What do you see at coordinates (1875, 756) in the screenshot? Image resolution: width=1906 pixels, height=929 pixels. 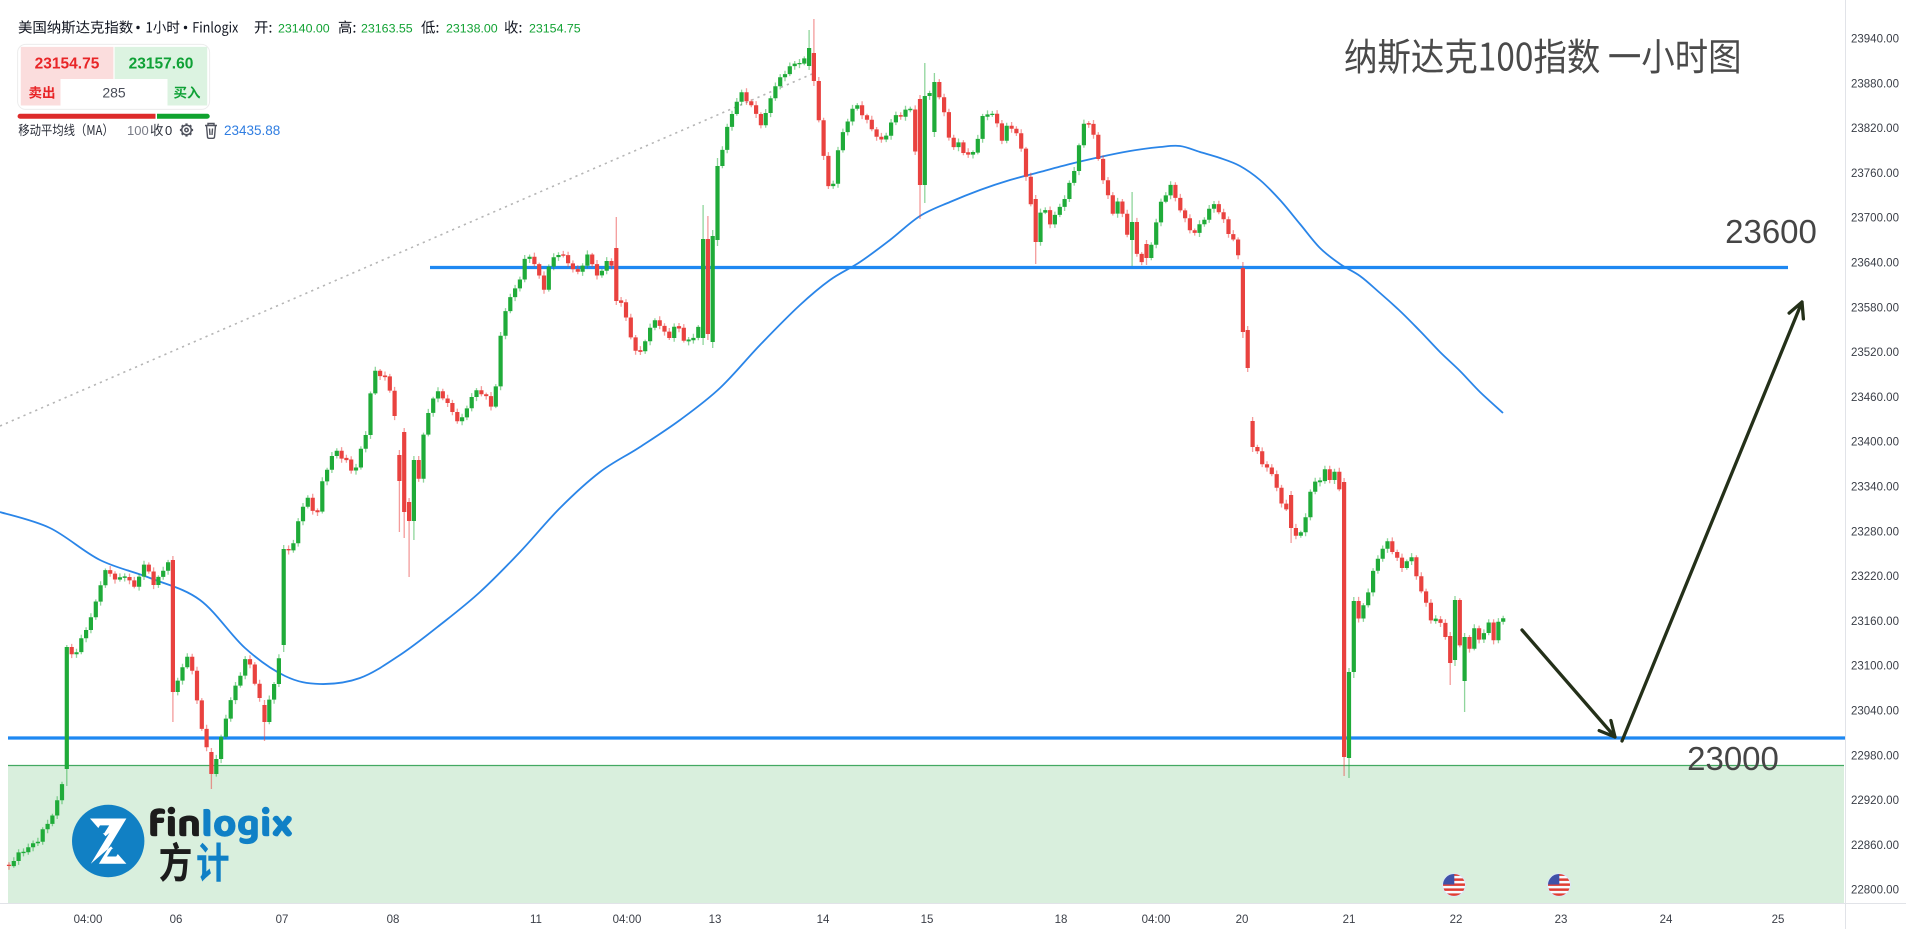 I see `svg-text: 22980.00` at bounding box center [1875, 756].